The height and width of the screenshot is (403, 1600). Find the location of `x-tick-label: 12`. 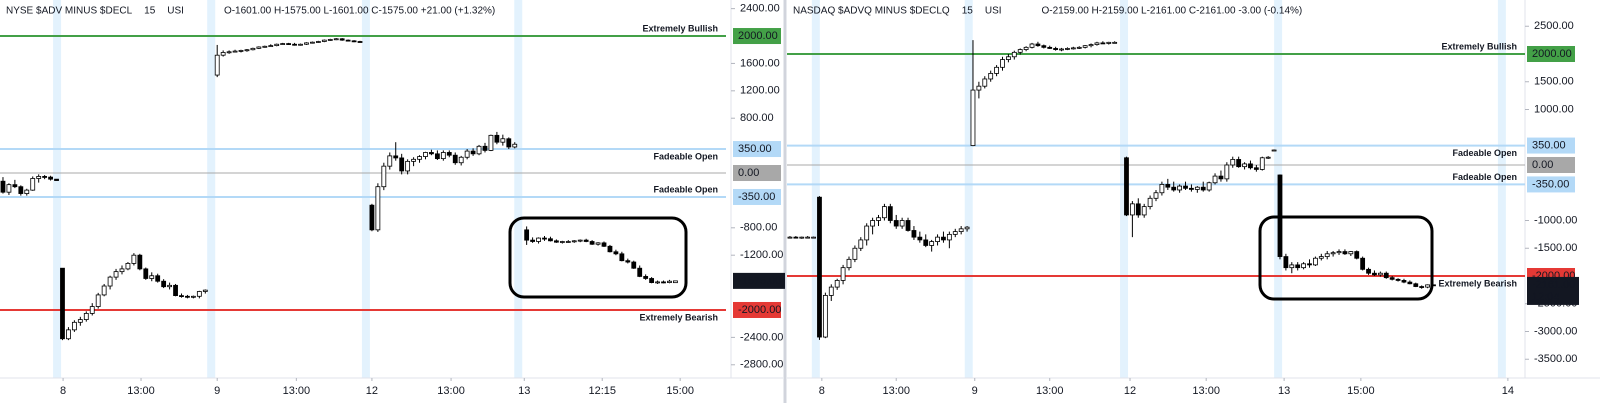

x-tick-label: 12 is located at coordinates (1130, 391).